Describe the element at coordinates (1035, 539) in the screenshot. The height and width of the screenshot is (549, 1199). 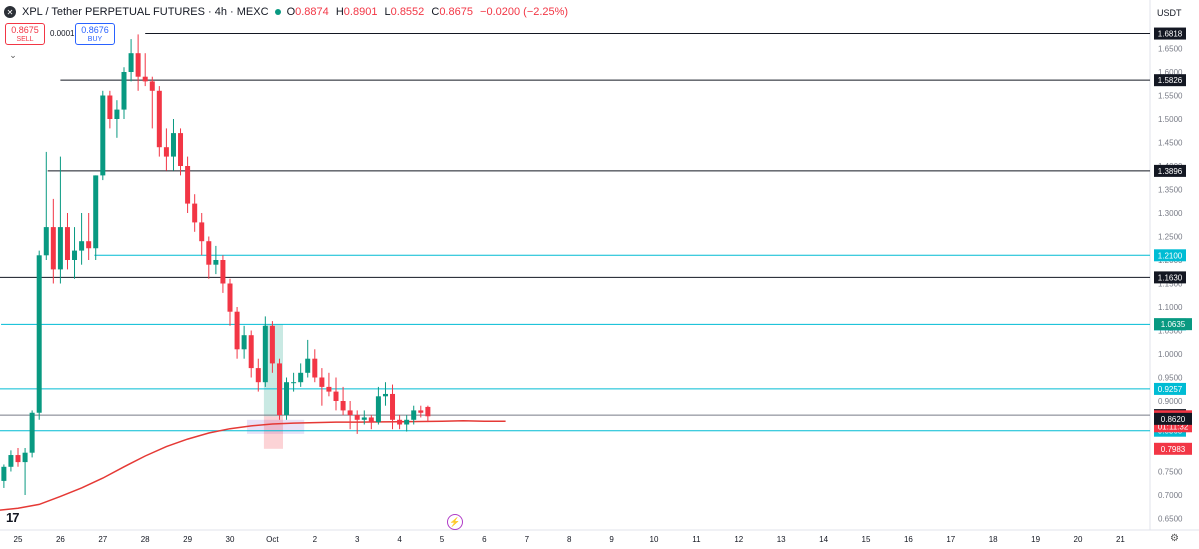
I see `x-tick-label: 19` at that location.